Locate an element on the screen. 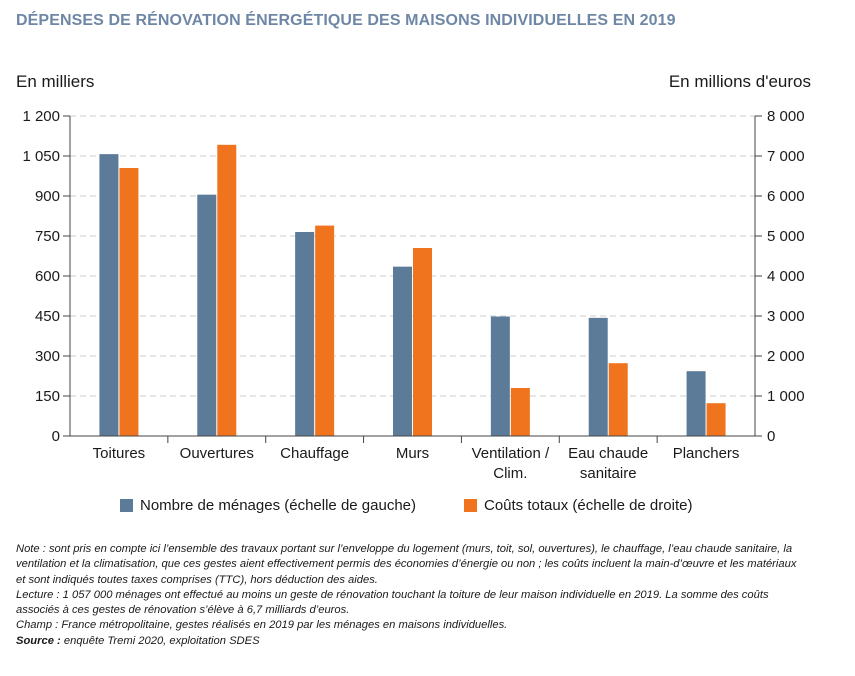 The width and height of the screenshot is (855, 676). left-tick-label: 1 050 is located at coordinates (41, 156).